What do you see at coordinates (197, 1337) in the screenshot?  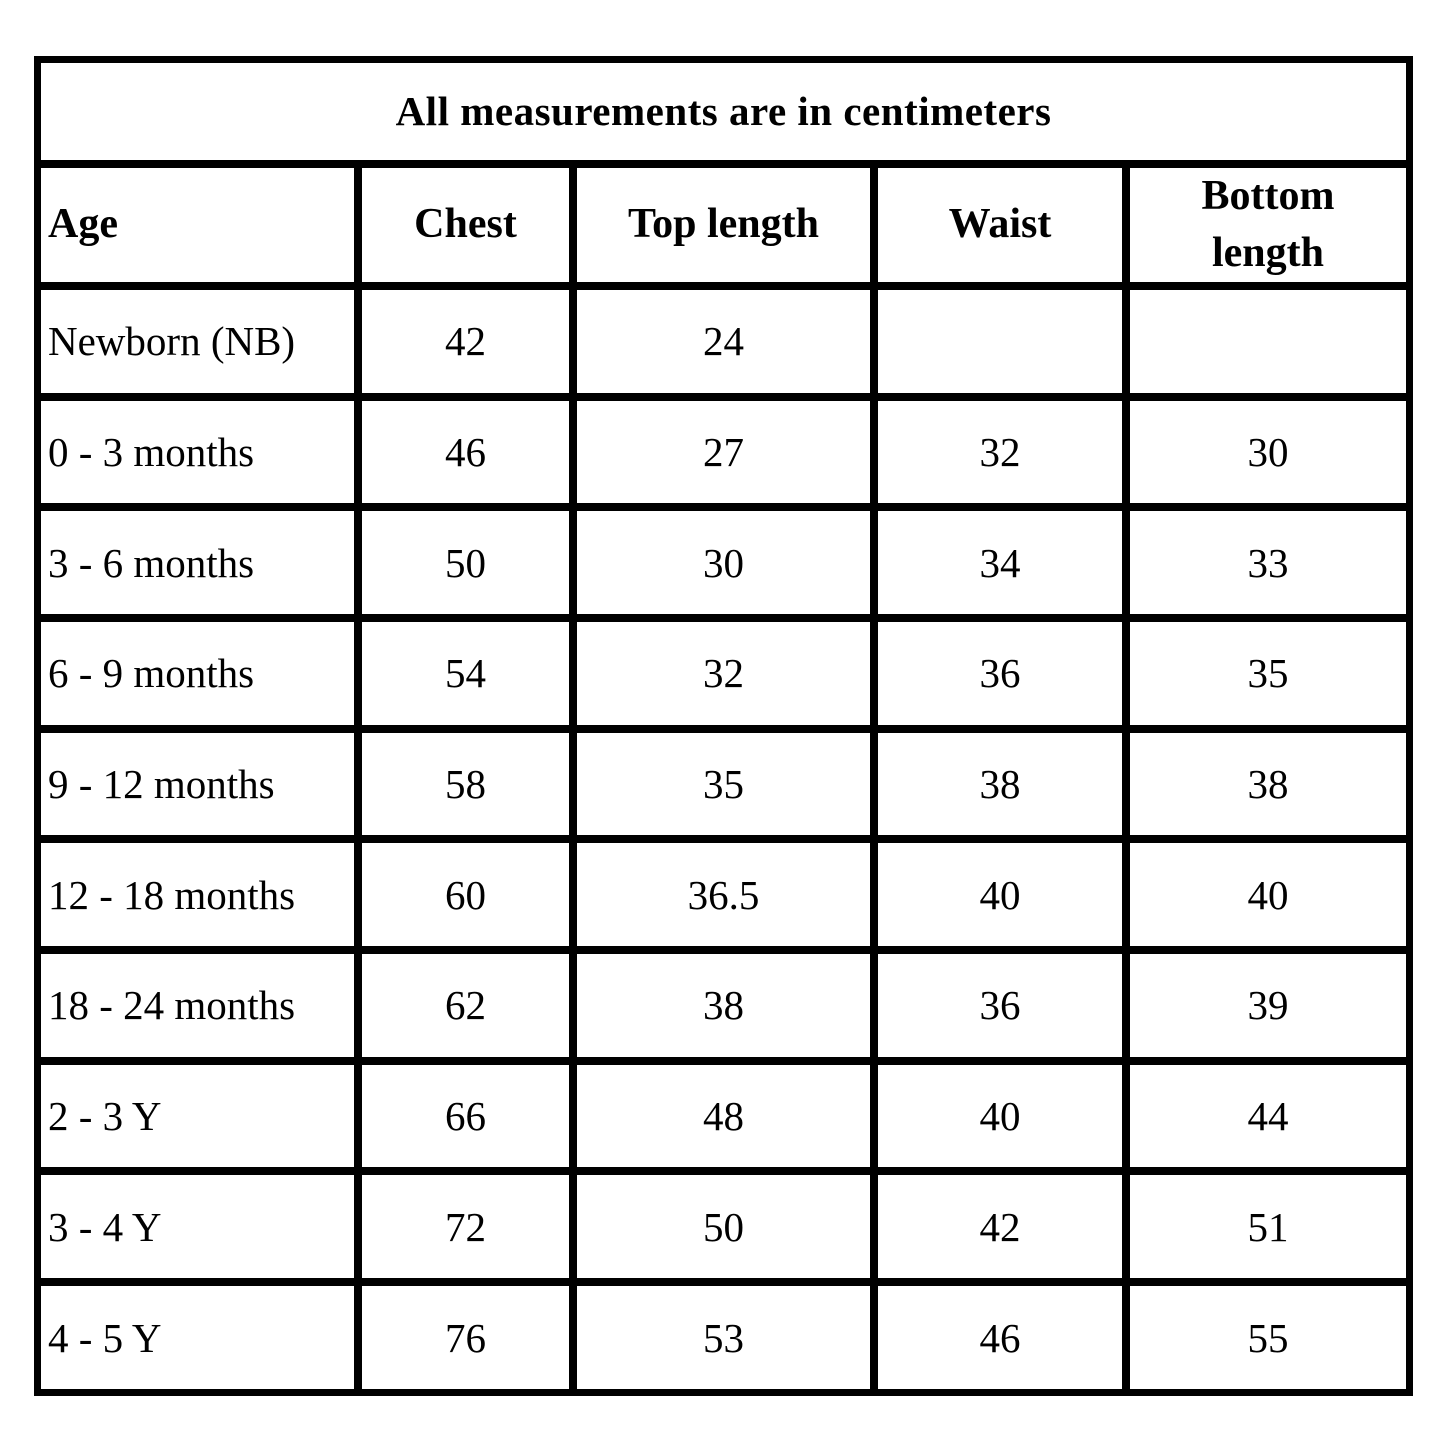 I see `age-cell: 4 - 5 Y` at bounding box center [197, 1337].